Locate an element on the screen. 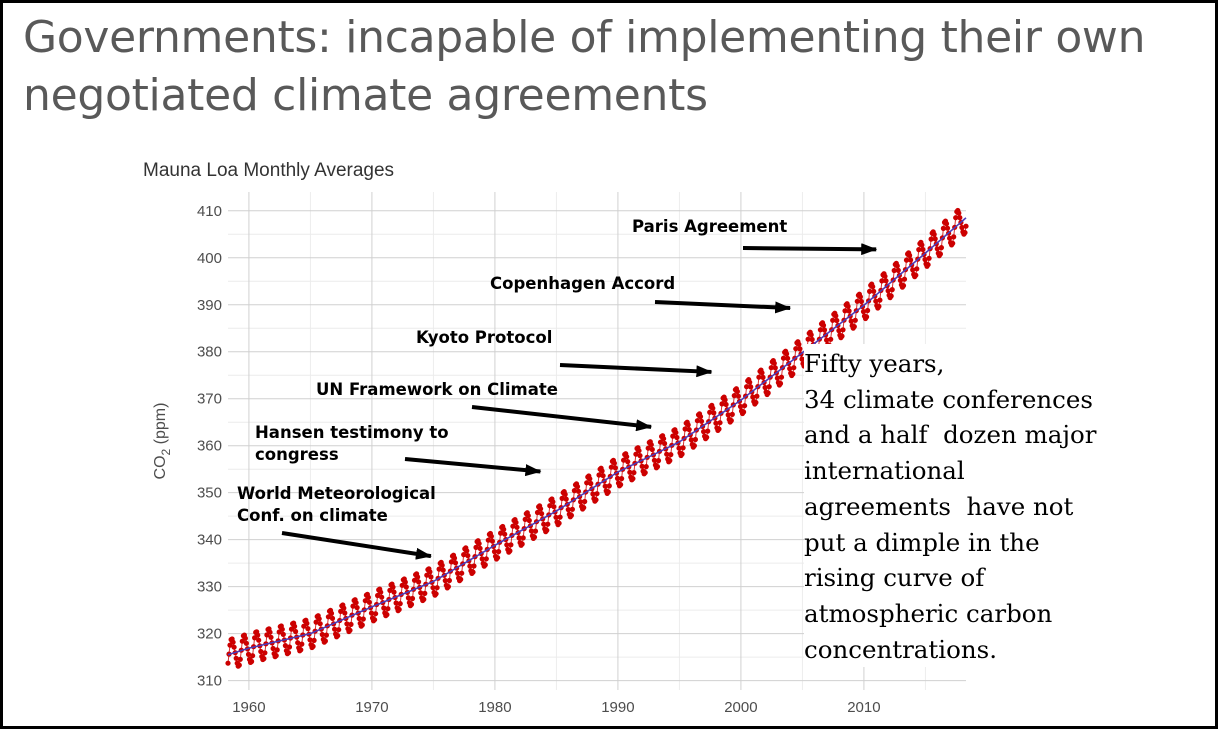 The height and width of the screenshot is (729, 1218). caption-line: international is located at coordinates (884, 471).